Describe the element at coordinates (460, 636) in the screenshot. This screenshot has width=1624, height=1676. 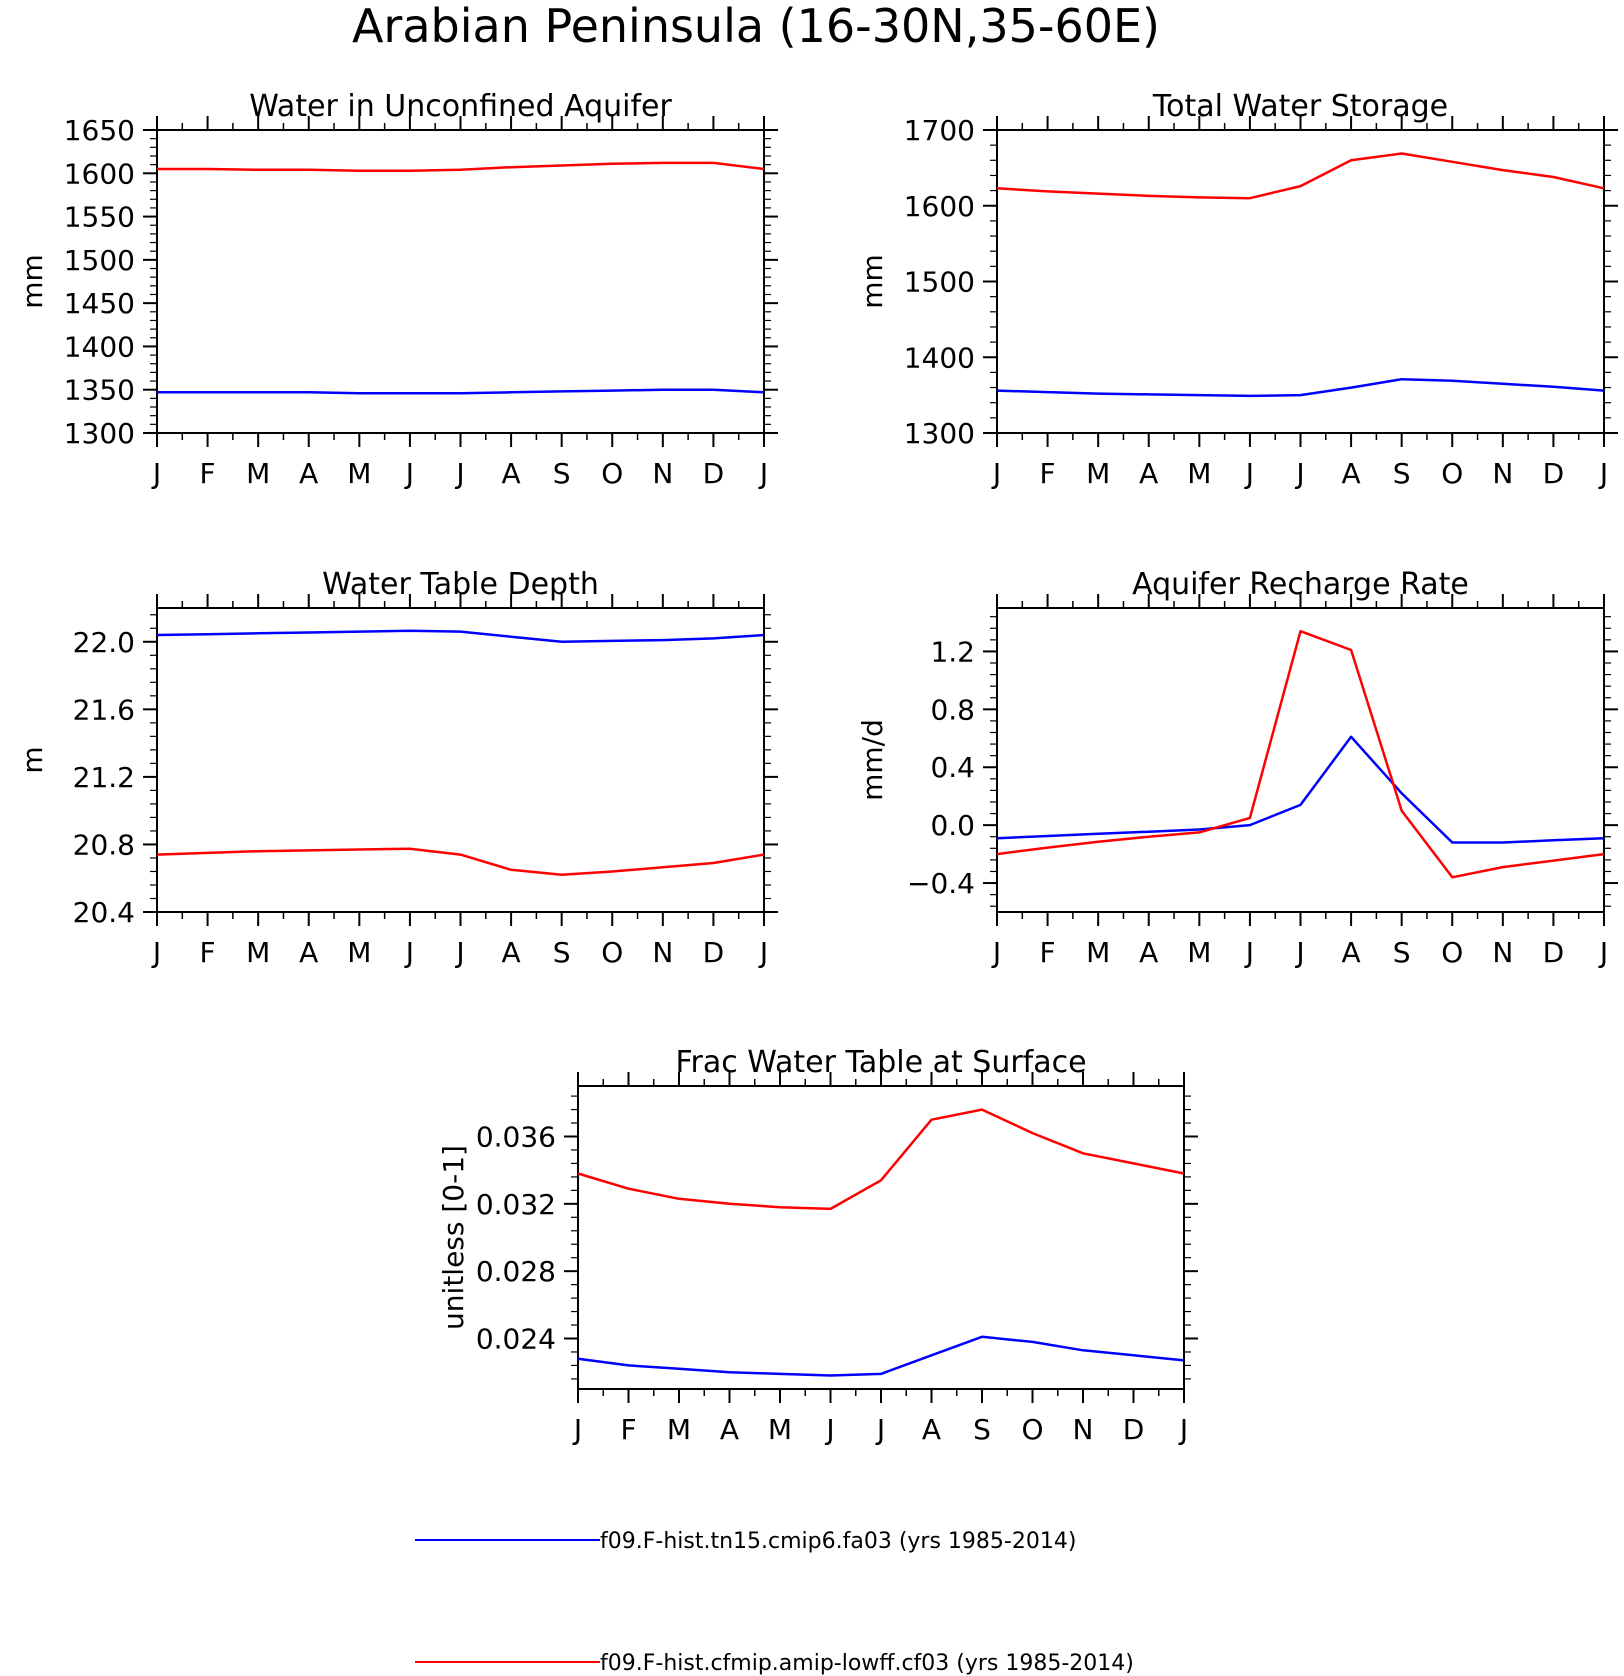
I see `water-table-depth-series-blue` at that location.